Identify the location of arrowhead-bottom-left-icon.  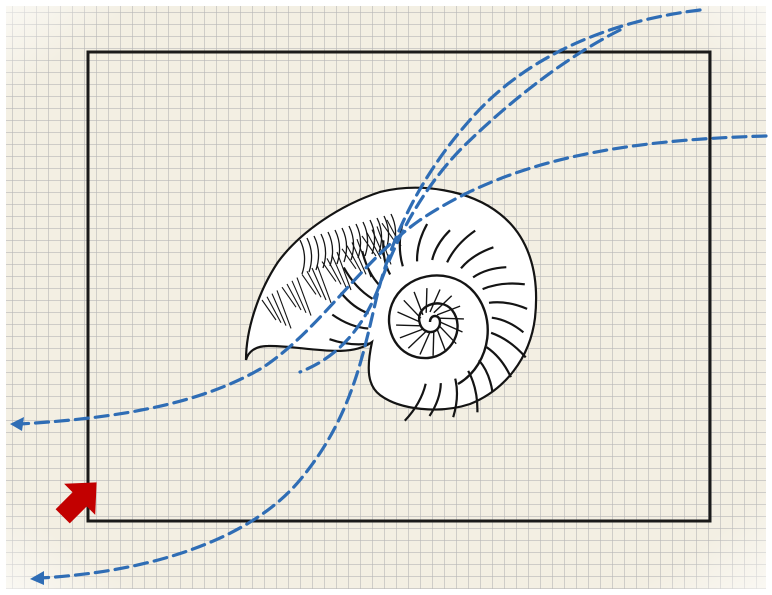
(37, 578).